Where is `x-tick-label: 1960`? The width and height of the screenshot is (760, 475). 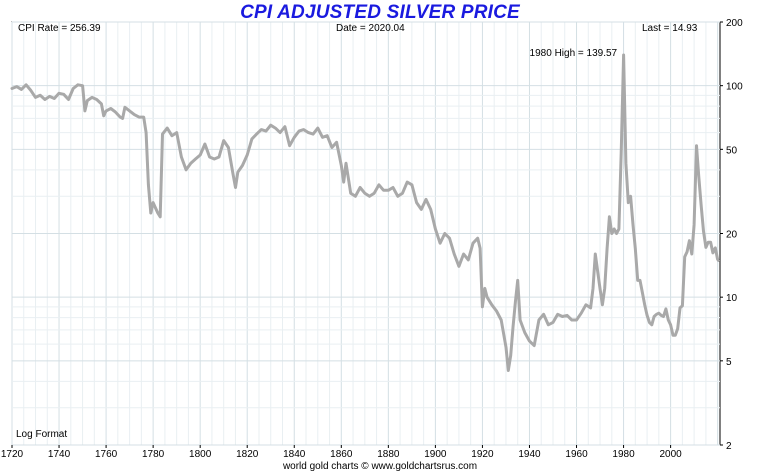 x-tick-label: 1960 is located at coordinates (576, 454).